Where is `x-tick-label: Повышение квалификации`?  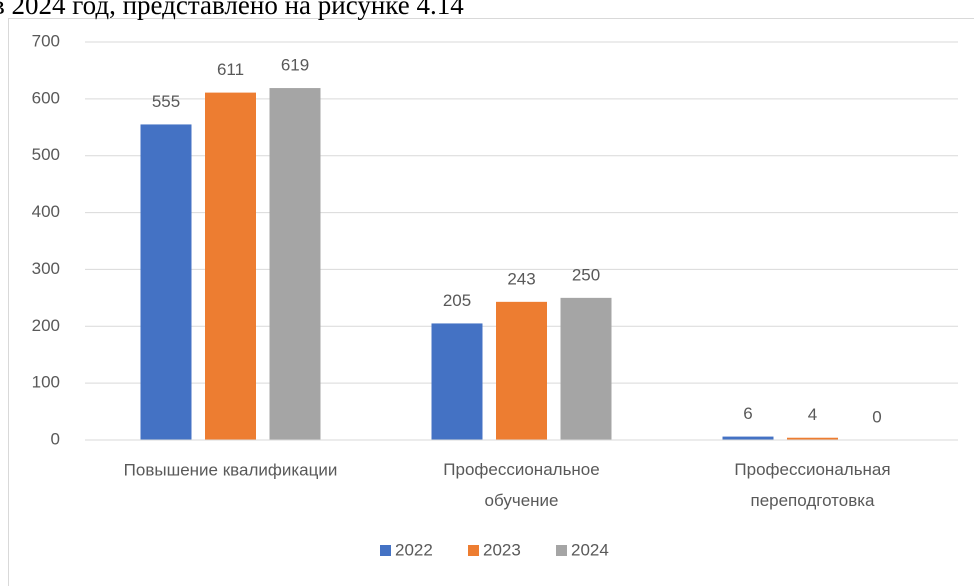 x-tick-label: Повышение квалификации is located at coordinates (231, 469).